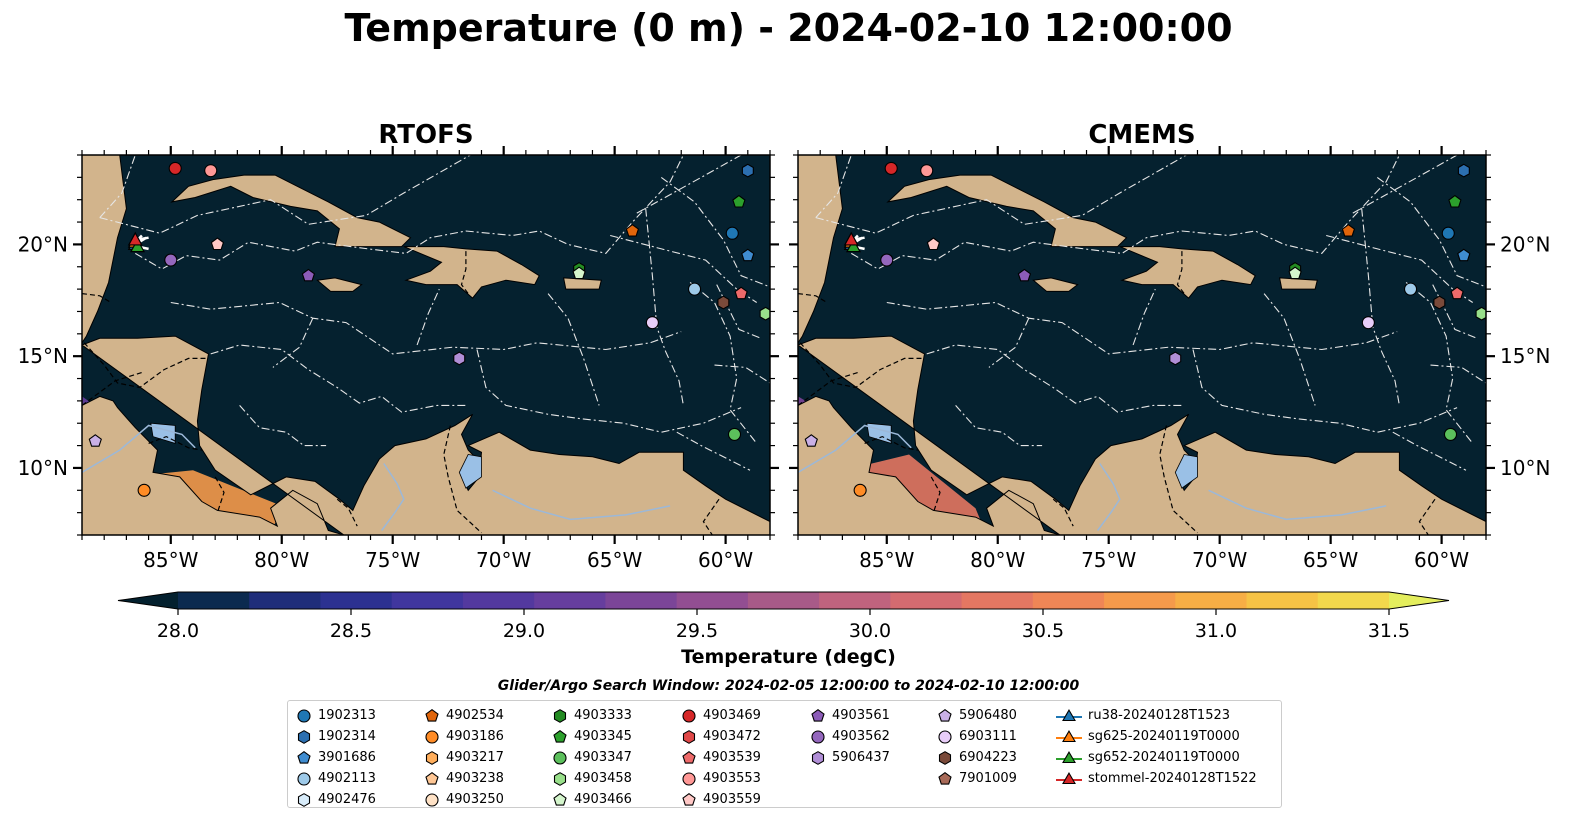 The height and width of the screenshot is (826, 1577). I want to click on y-tick-label: 15°N, so click(1525, 356).